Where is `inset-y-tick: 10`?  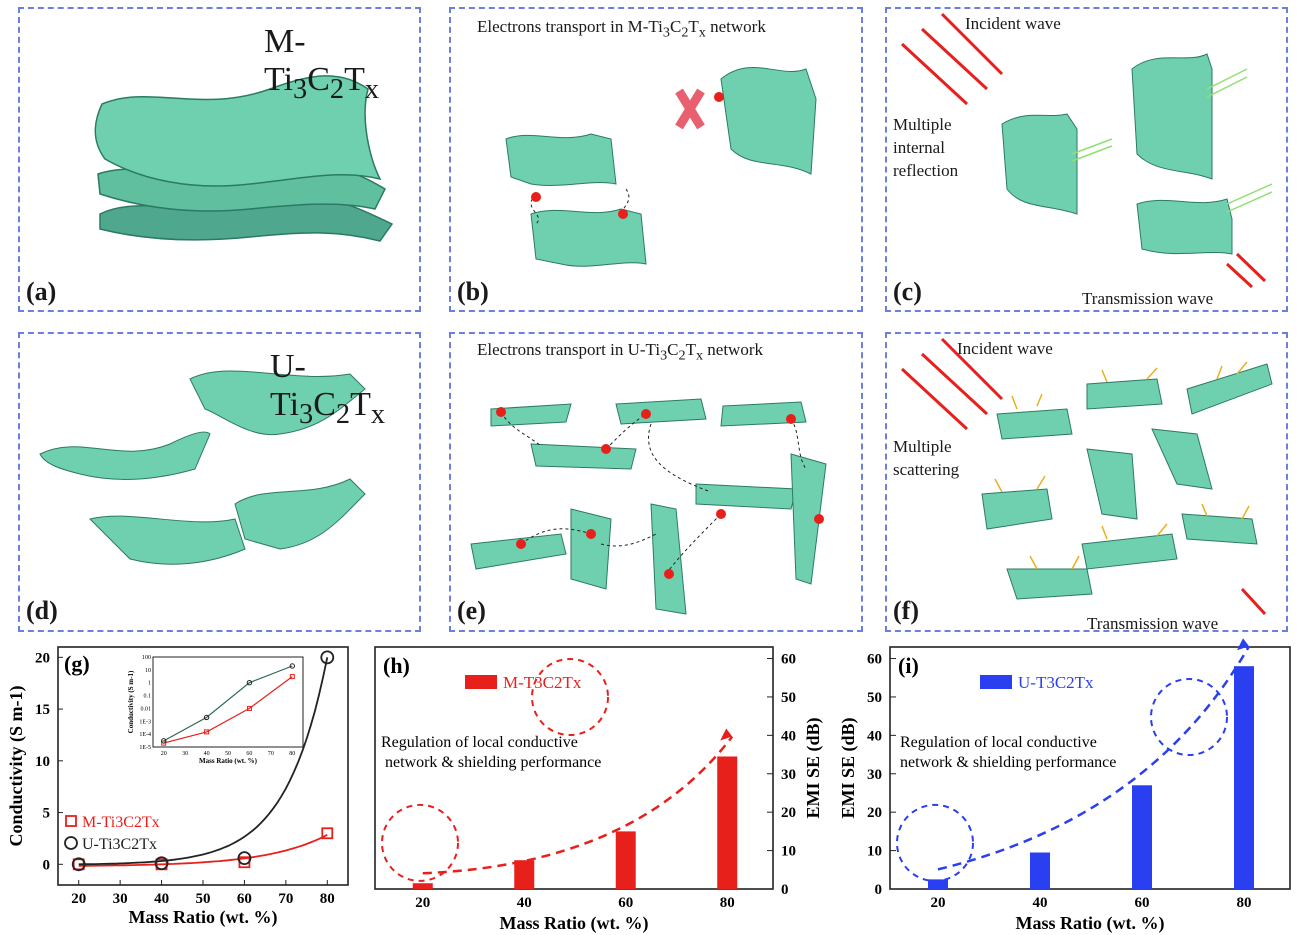 inset-y-tick: 10 is located at coordinates (148, 671).